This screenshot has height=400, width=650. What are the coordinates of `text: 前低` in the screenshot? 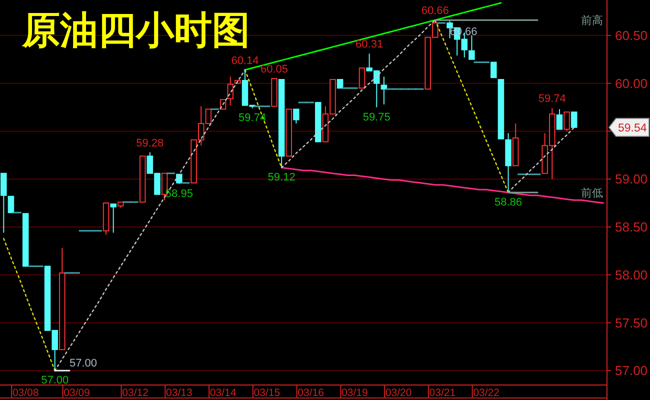 It's located at (592, 193).